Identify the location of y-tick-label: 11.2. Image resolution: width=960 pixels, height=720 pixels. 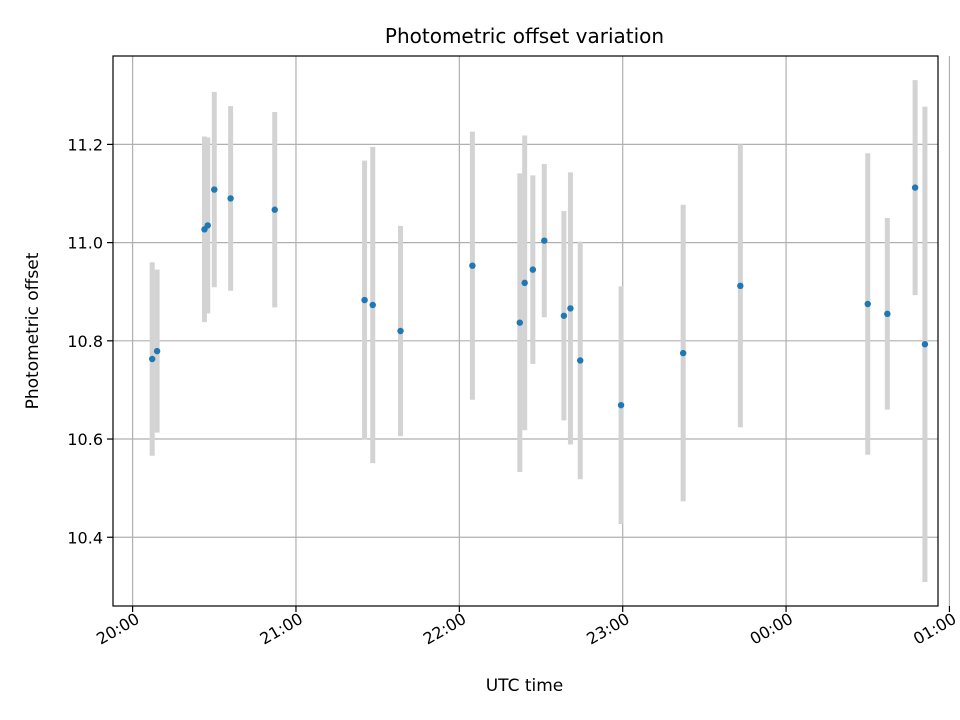
(85, 144).